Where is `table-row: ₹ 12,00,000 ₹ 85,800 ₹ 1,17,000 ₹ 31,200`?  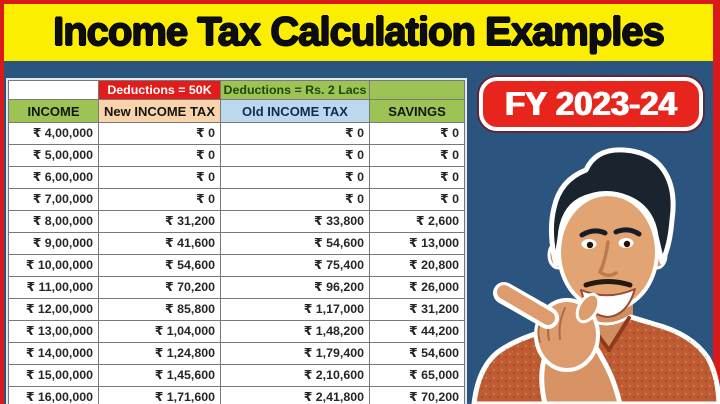 table-row: ₹ 12,00,000 ₹ 85,800 ₹ 1,17,000 ₹ 31,200 is located at coordinates (236, 309).